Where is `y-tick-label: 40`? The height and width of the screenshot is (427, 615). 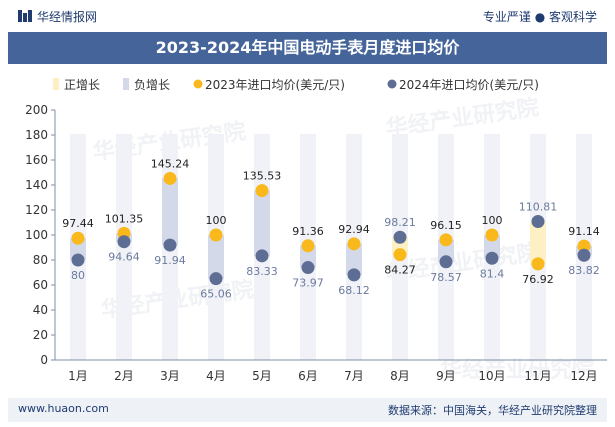
y-tick-label: 40 is located at coordinates (40, 310).